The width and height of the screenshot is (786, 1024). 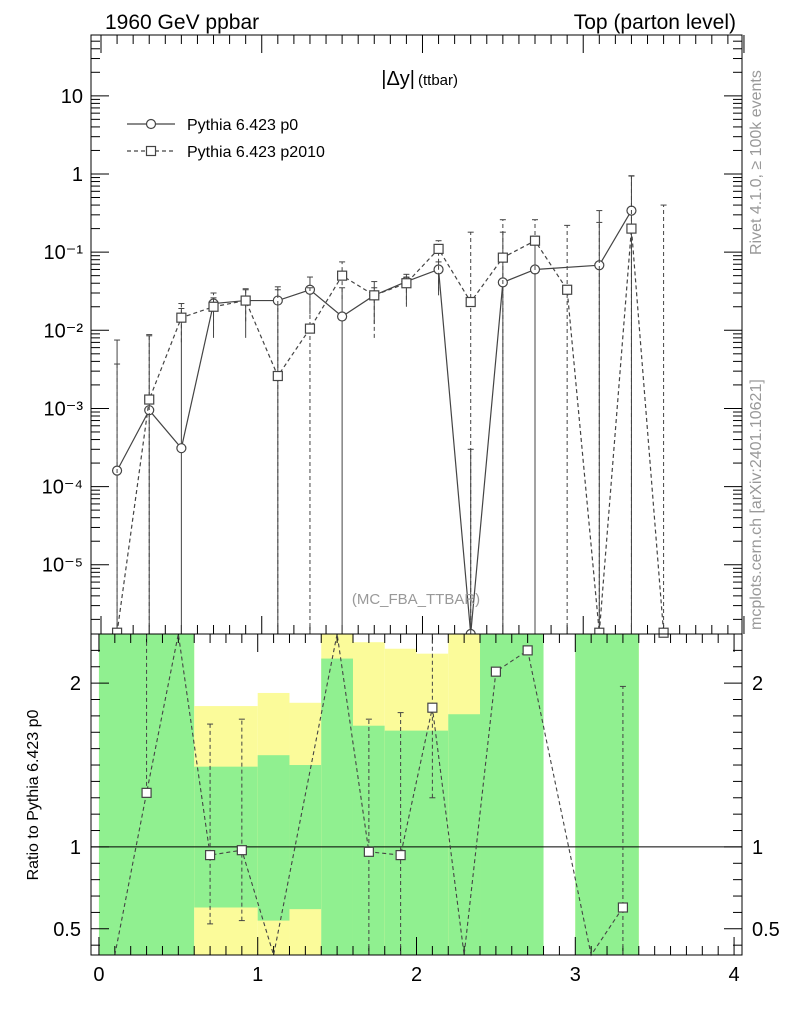 I want to click on legend-marker-p2010, so click(x=151, y=151).